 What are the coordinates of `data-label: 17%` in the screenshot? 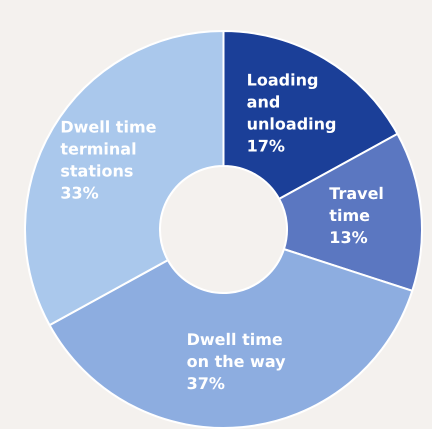 It's located at (265, 146).